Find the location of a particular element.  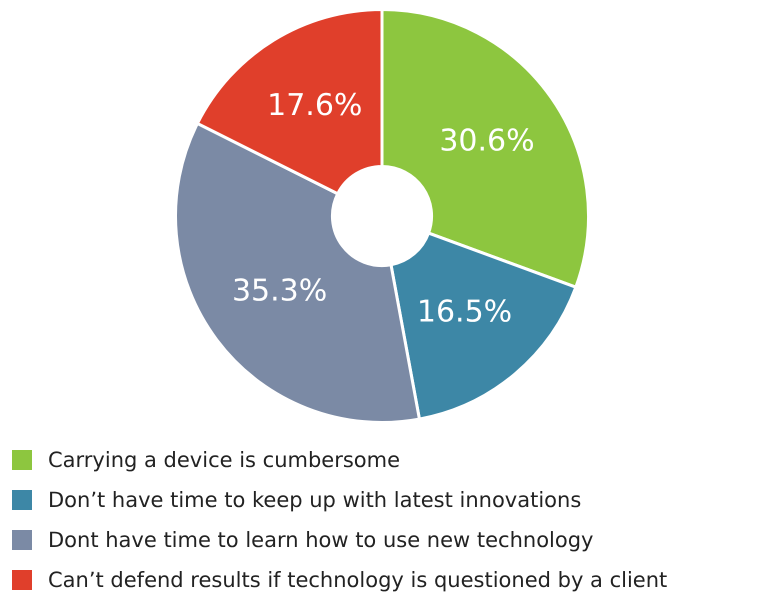

data-label: 35.3% is located at coordinates (280, 291).